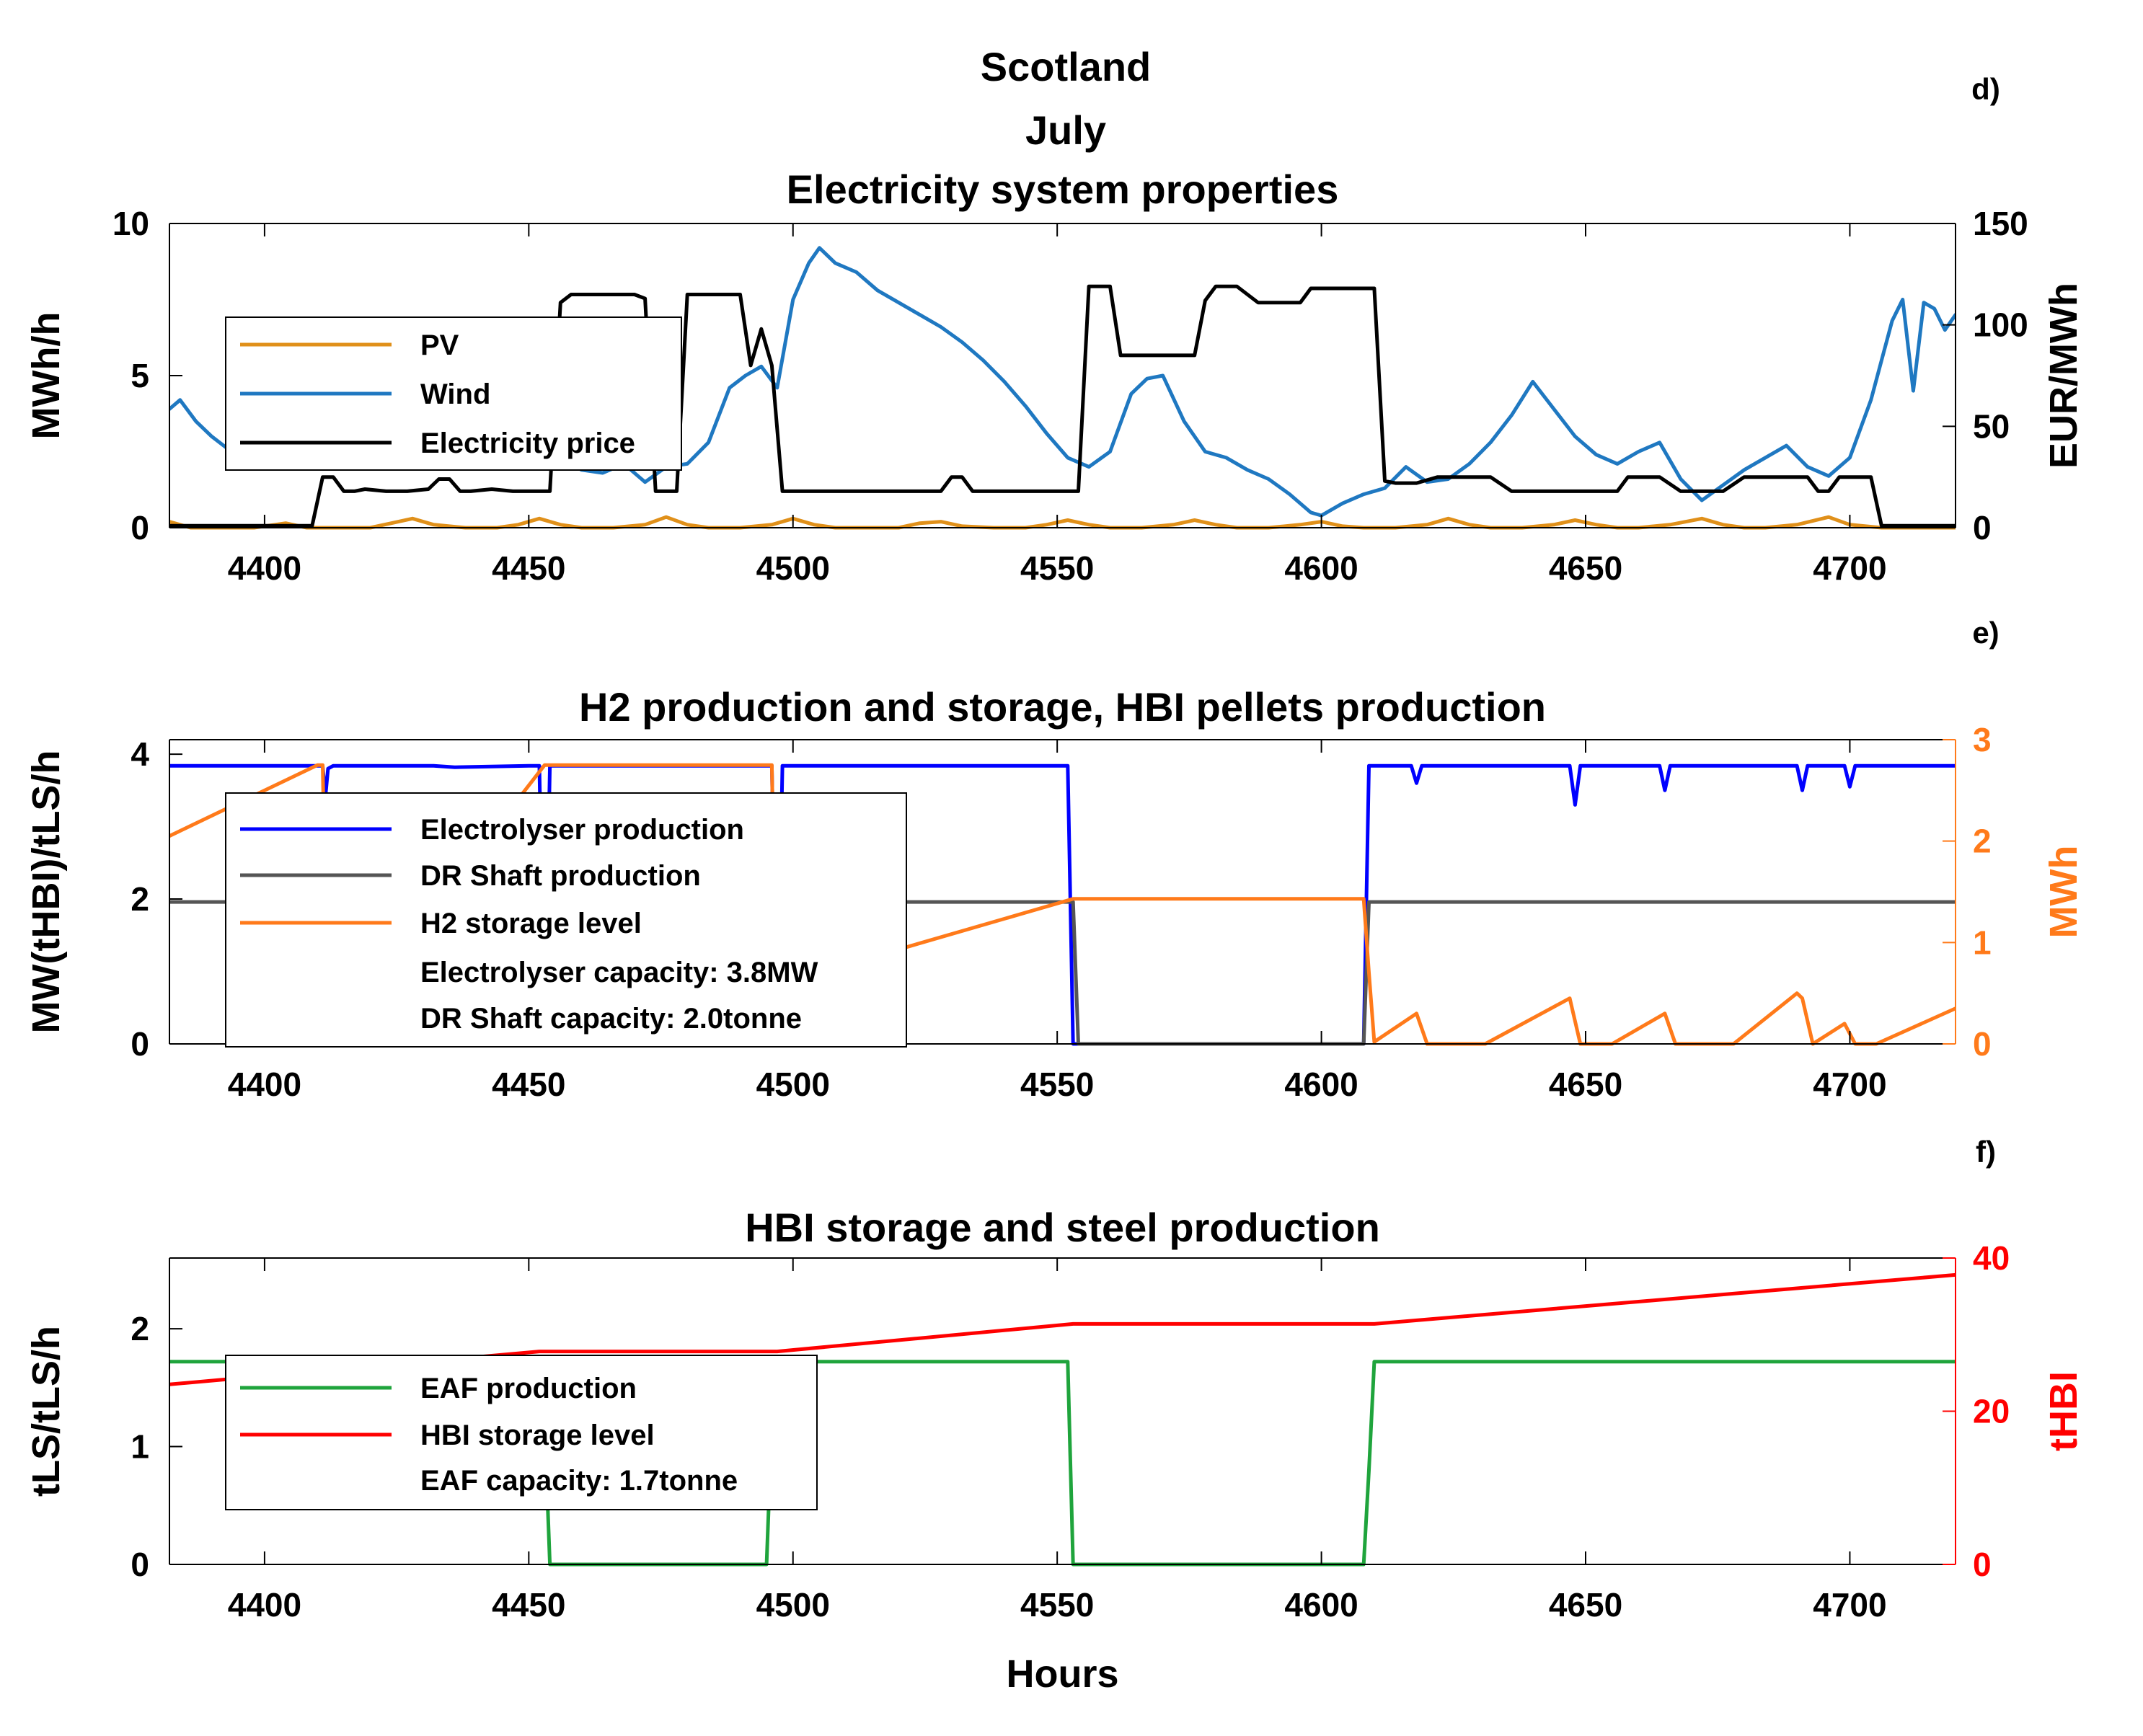  What do you see at coordinates (537, 1435) in the screenshot?
I see `legend-label-hbi_storage: HBI storage level` at bounding box center [537, 1435].